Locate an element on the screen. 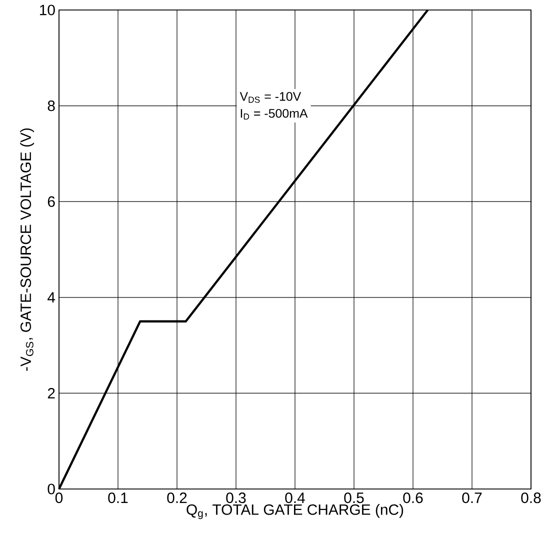 Image resolution: width=543 pixels, height=536 pixels. y-tick-label: 0 is located at coordinates (51, 489).